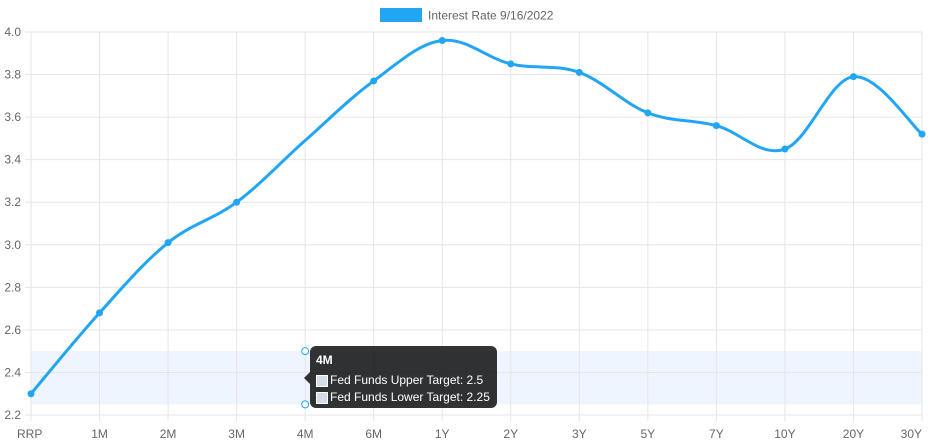 This screenshot has width=936, height=444. What do you see at coordinates (491, 16) in the screenshot?
I see `legend-label: Interest Rate 9/16/2022` at bounding box center [491, 16].